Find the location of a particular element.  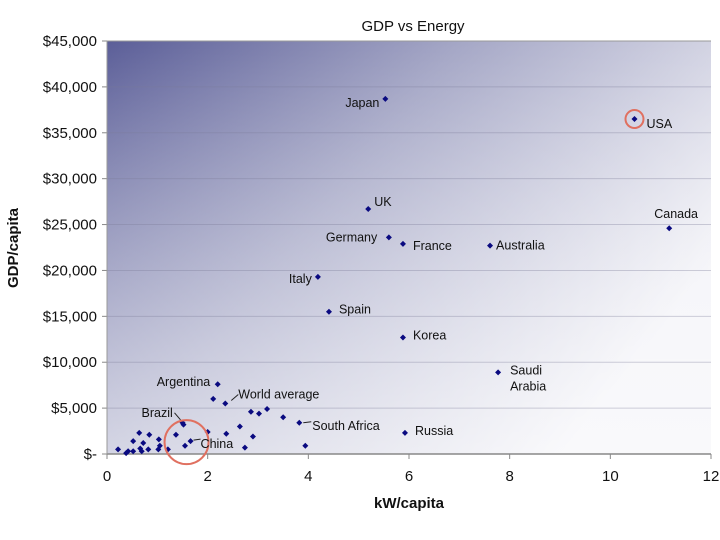

point-label: Korea is located at coordinates (429, 335).